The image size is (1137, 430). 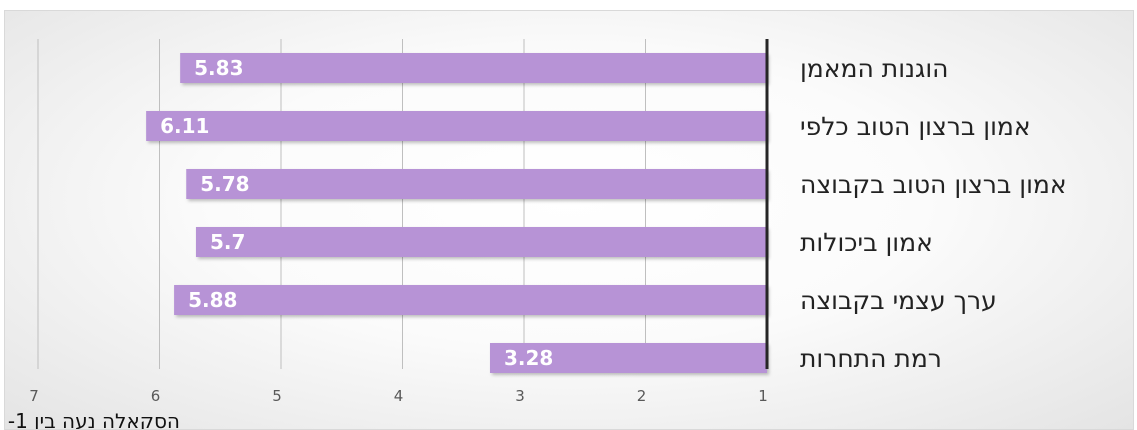 I want to click on x-tick-label: 7, so click(x=34, y=396).